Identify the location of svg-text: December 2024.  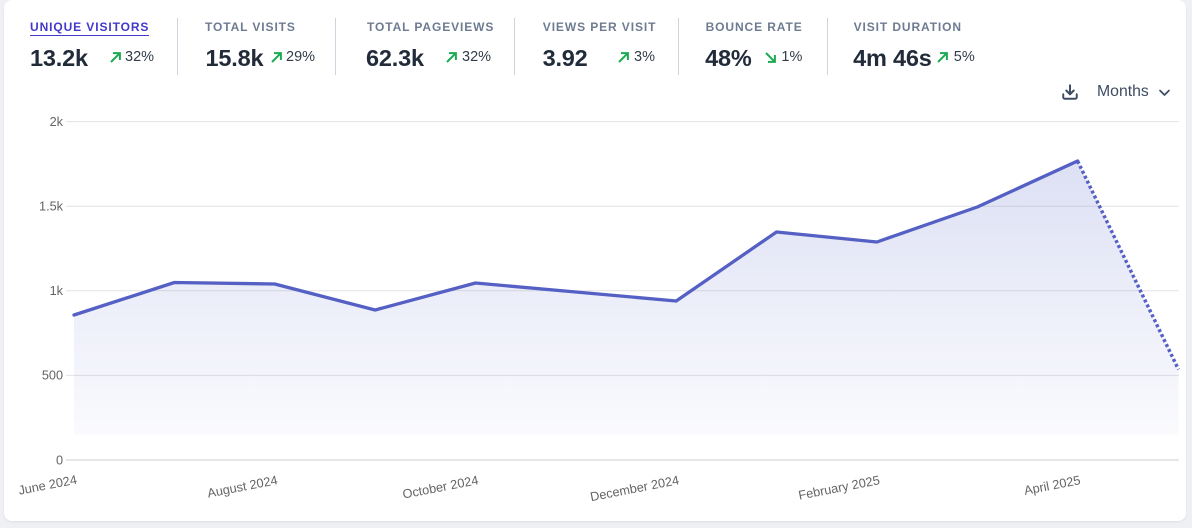
(634, 488).